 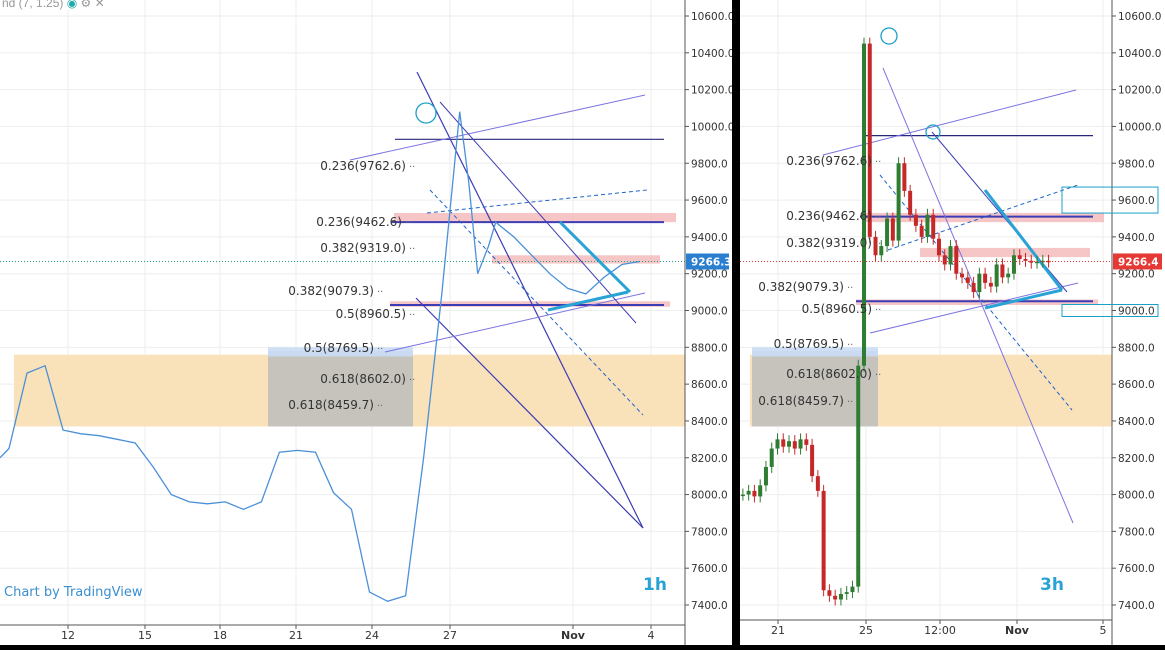 I want to click on close-icon: ✕, so click(x=99, y=5).